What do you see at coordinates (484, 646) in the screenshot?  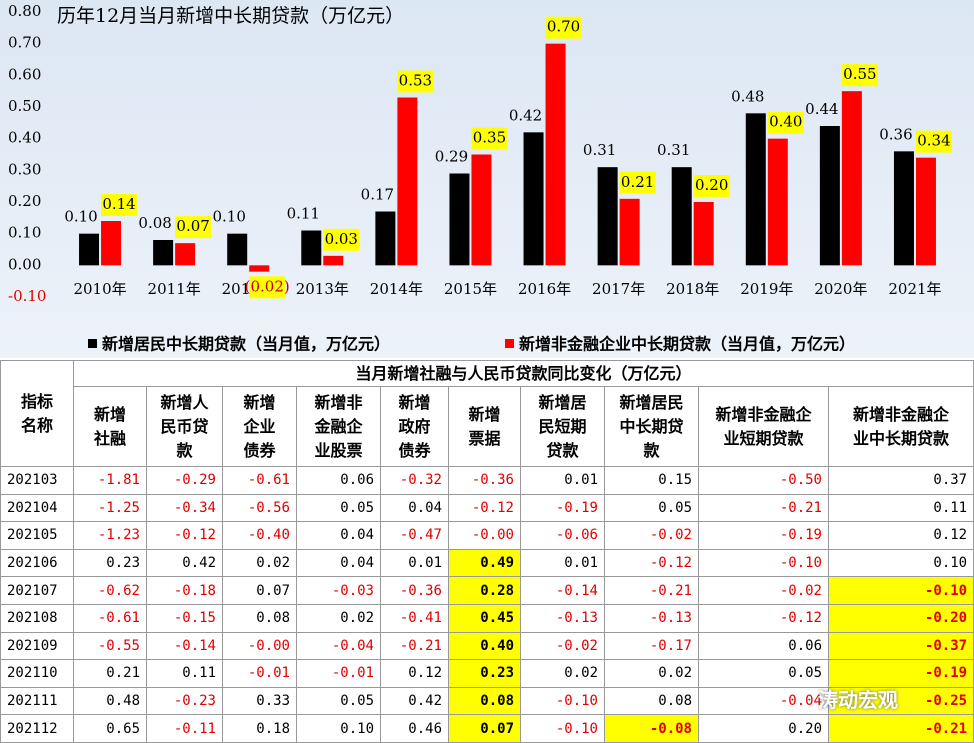 I see `table-cell: 0.40` at bounding box center [484, 646].